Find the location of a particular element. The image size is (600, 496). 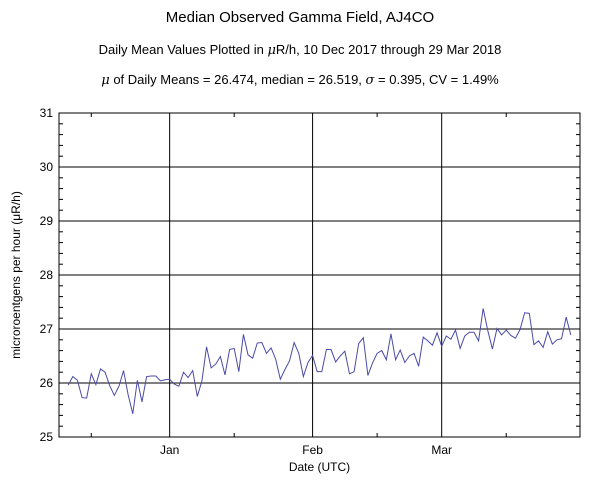

subtitle-prefix: Daily Mean Values Plotted in is located at coordinates (183, 49).